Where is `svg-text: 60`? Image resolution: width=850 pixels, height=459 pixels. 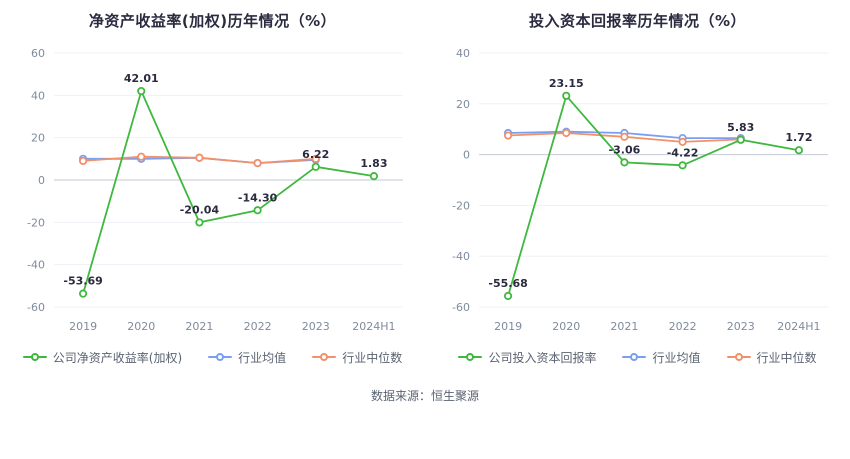
svg-text: 60 is located at coordinates (38, 53).